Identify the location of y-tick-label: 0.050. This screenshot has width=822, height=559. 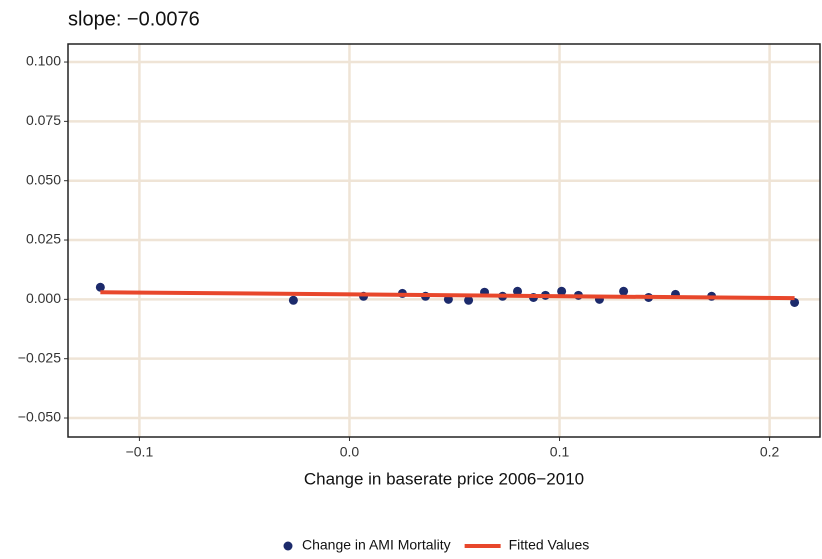
(43, 179).